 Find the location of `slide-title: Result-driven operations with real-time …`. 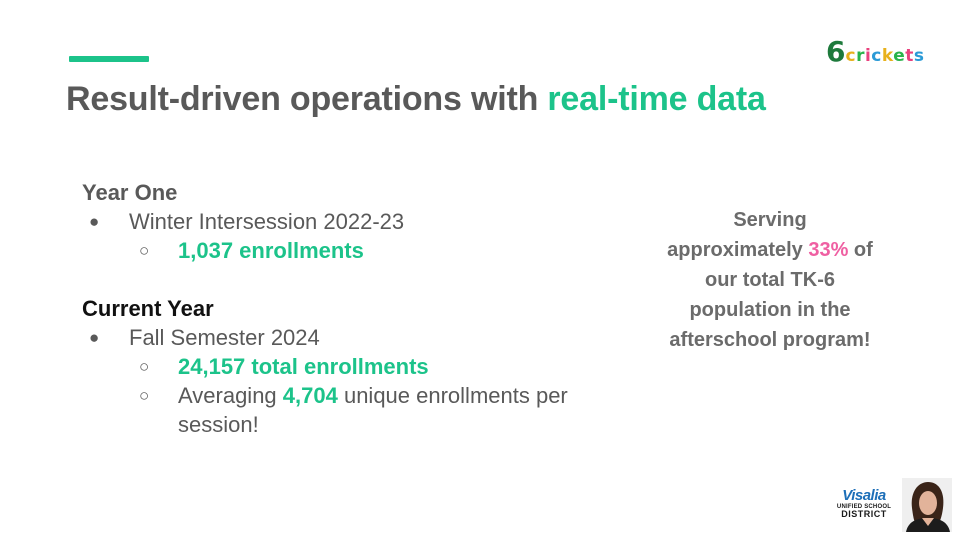

slide-title: Result-driven operations with real-time … is located at coordinates (416, 99).